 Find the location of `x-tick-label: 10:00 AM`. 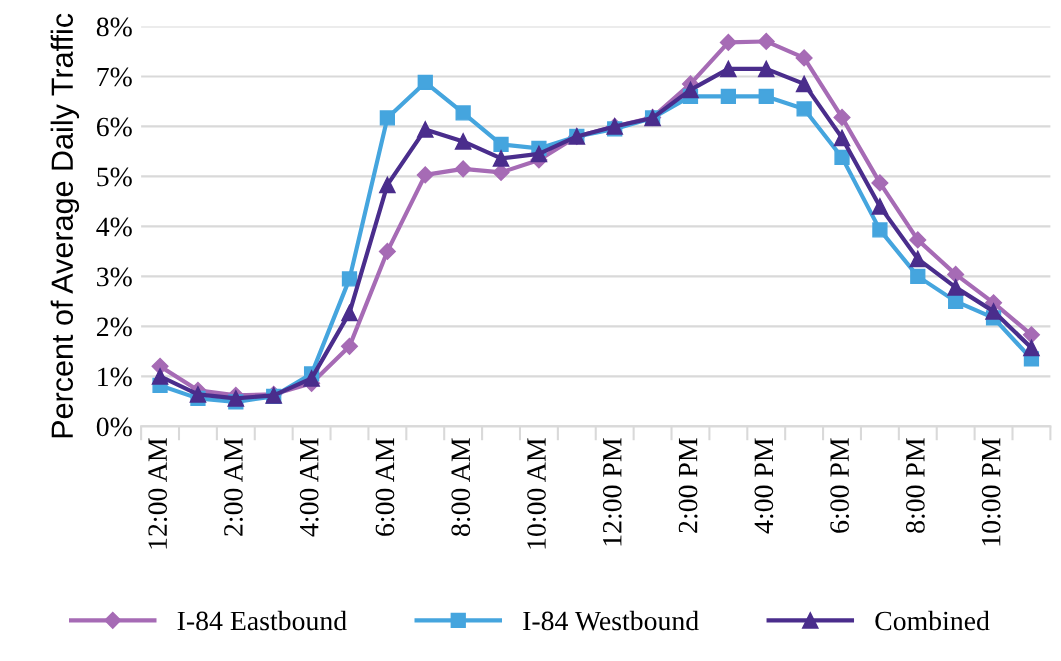

x-tick-label: 10:00 AM is located at coordinates (536, 493).